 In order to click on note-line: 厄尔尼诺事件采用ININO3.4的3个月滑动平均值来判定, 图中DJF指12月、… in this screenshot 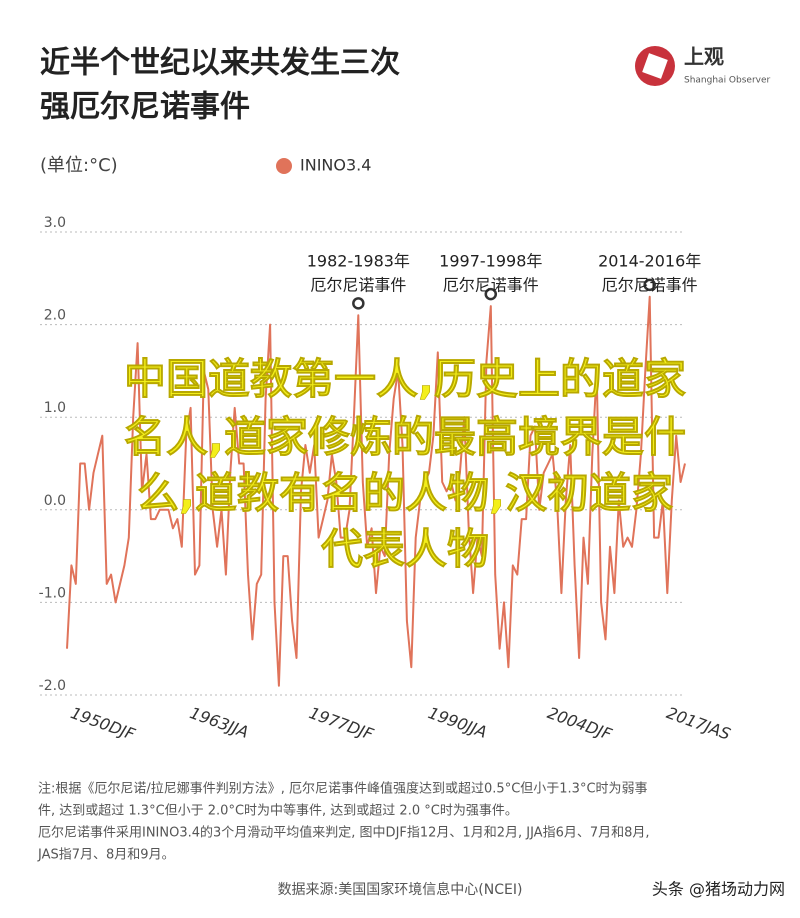, I will do `click(344, 833)`.